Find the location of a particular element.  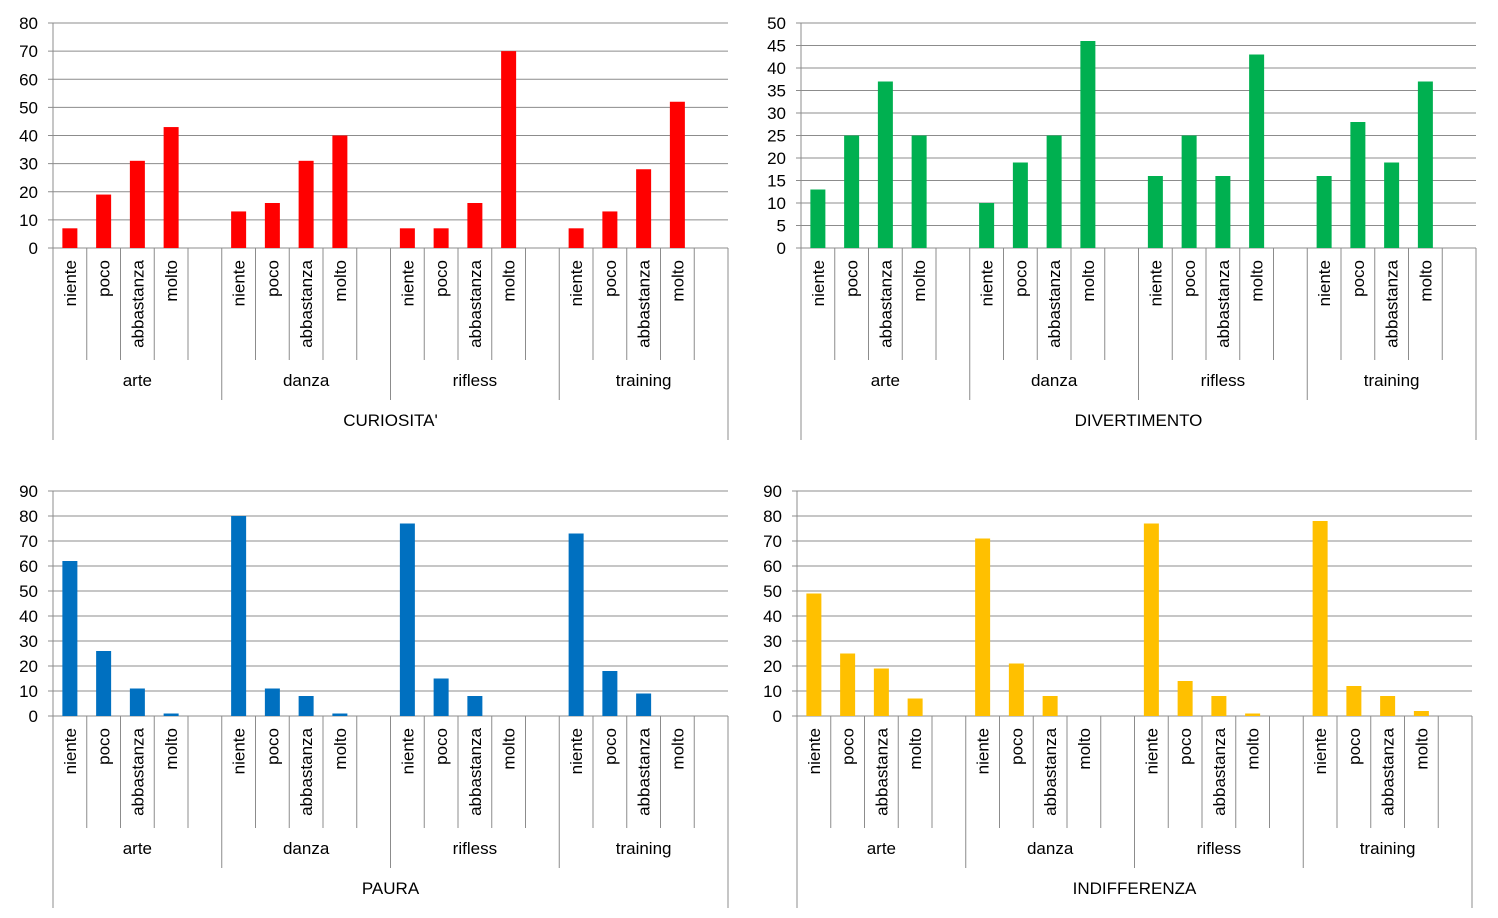

x-group-label: training is located at coordinates (644, 848).